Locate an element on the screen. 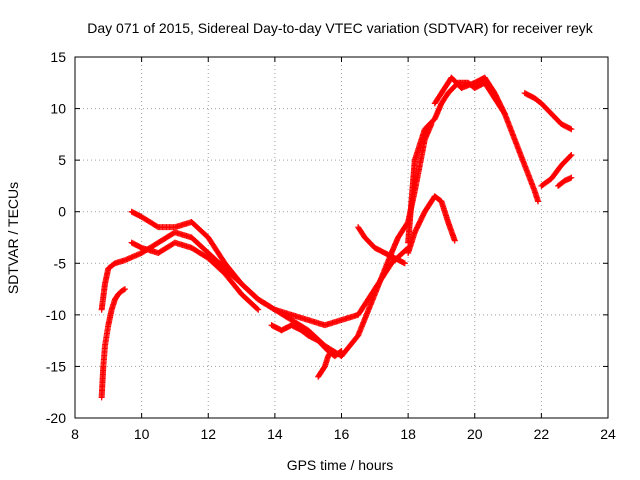  x-tick-label: 18 is located at coordinates (408, 434).